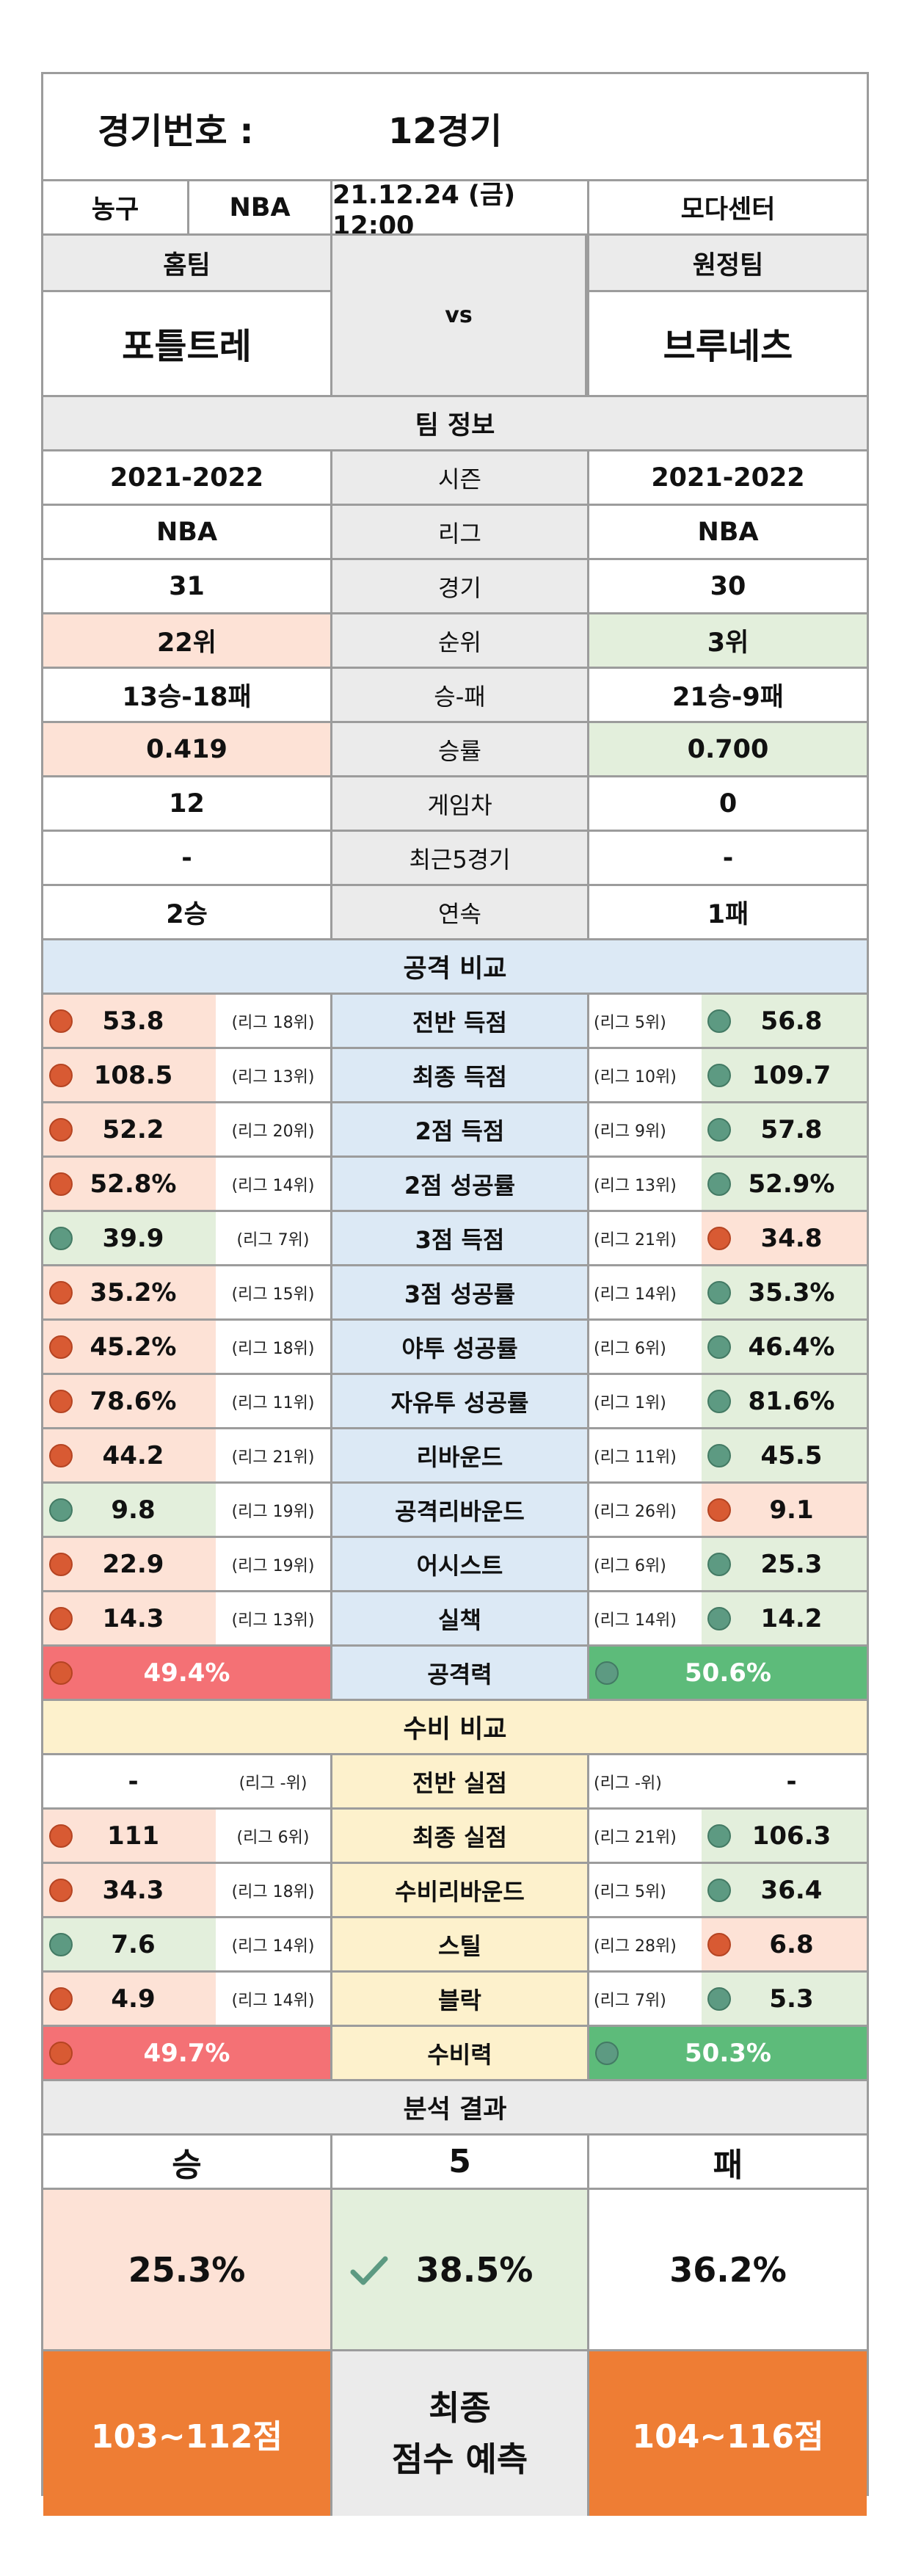 The image size is (910, 2576). What do you see at coordinates (459, 1292) in the screenshot?
I see `stat-label: 3점 성공률` at bounding box center [459, 1292].